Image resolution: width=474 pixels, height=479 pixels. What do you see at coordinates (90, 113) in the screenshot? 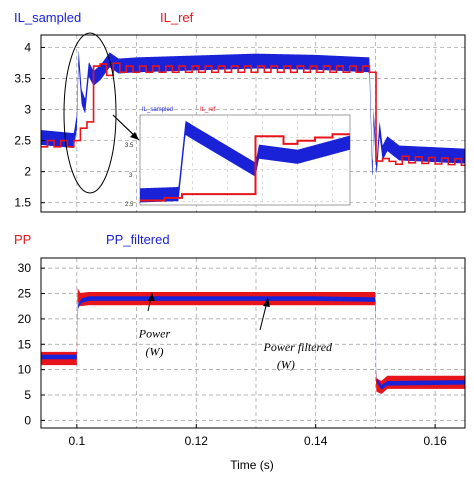
I see `zoom-ellipse` at bounding box center [90, 113].